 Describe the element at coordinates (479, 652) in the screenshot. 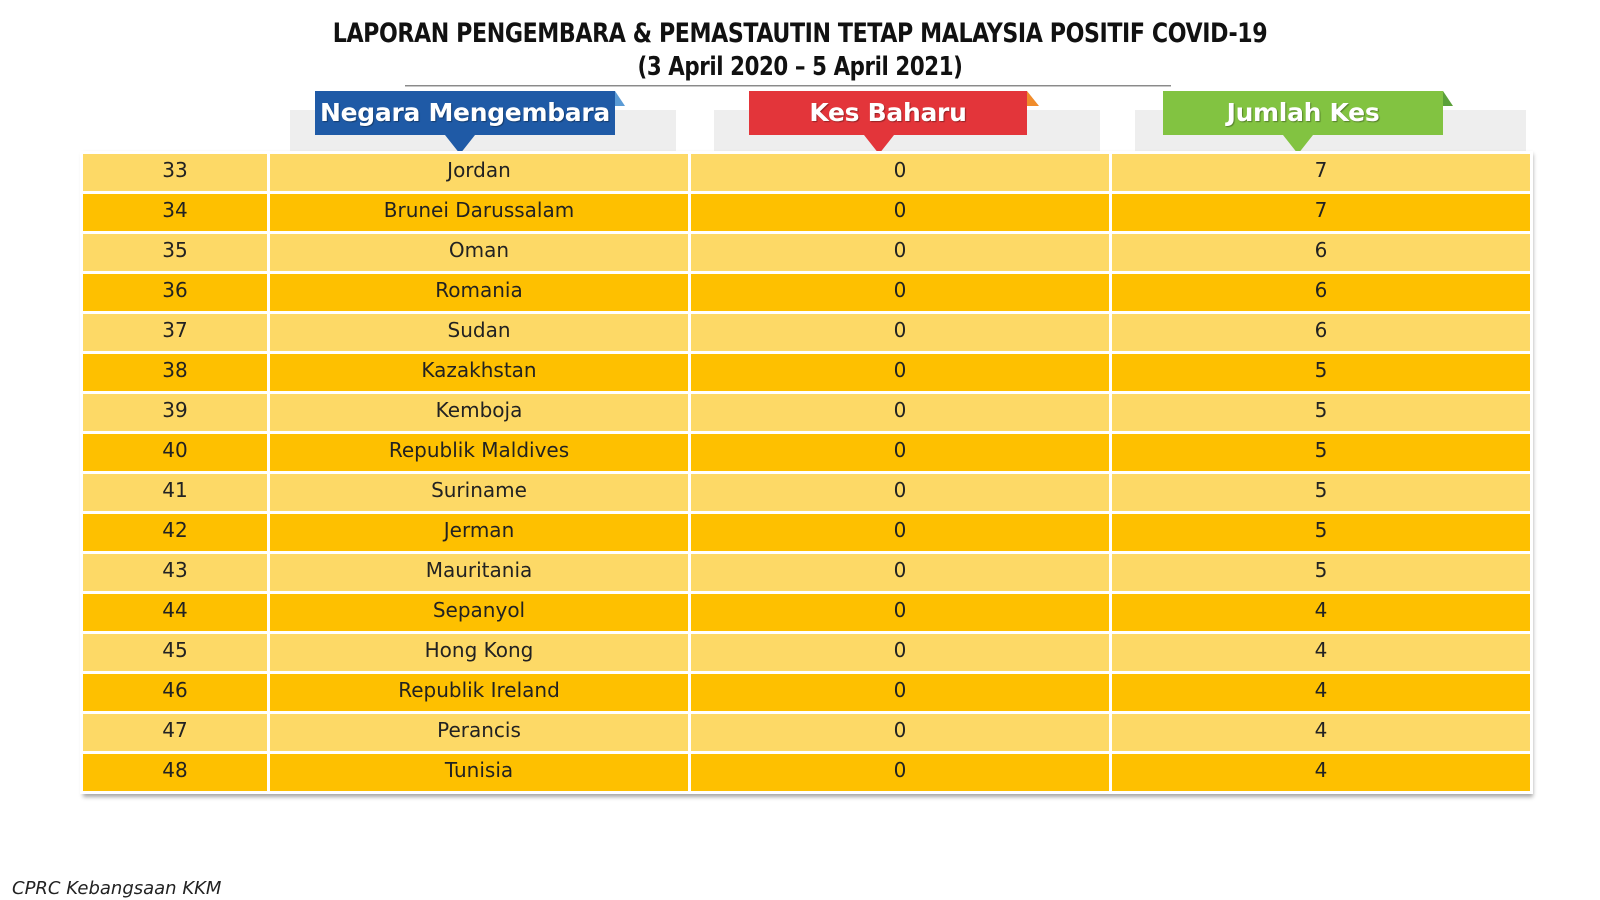

I see `cell-country: Hong Kong` at that location.